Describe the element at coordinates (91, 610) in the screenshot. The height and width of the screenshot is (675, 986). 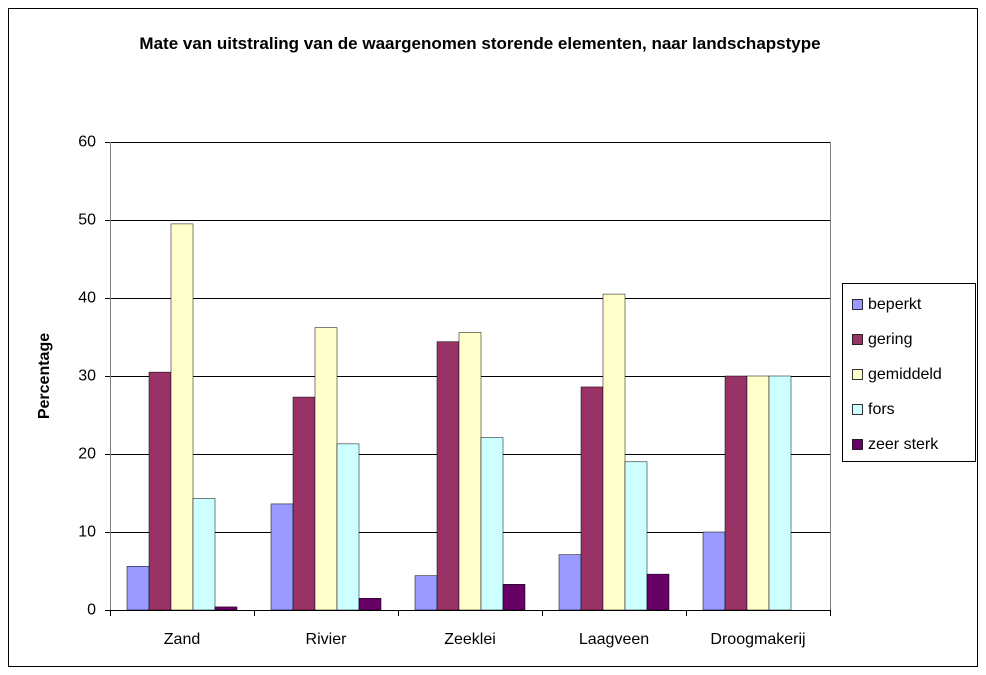
I see `y-tick-label: 0` at that location.